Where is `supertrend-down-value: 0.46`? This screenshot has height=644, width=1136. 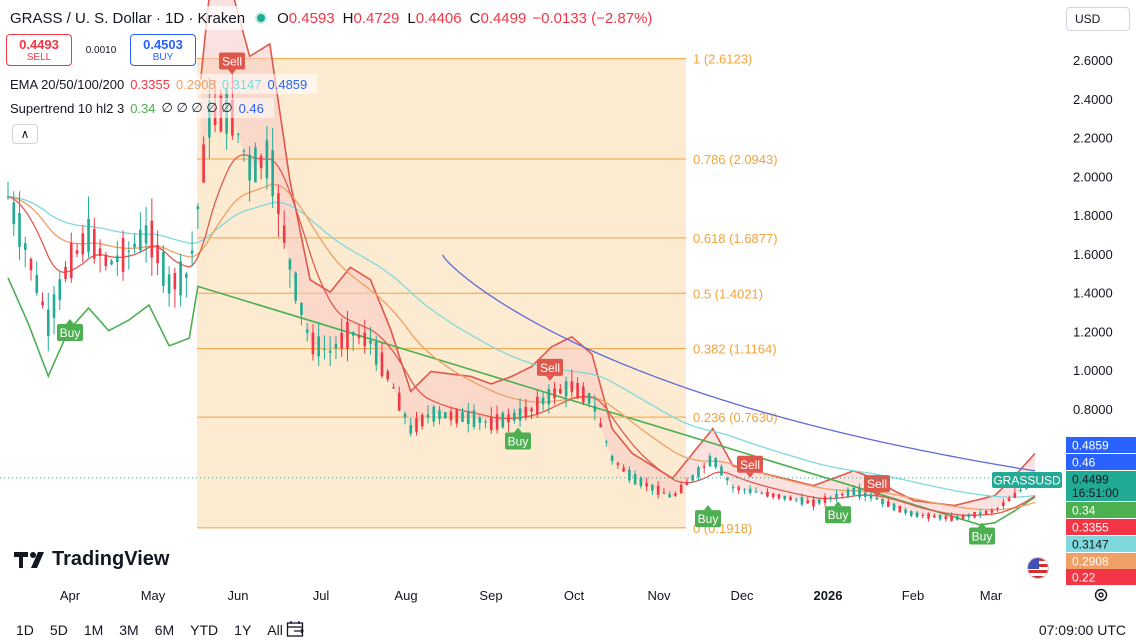
supertrend-down-value: 0.46 is located at coordinates (251, 108).